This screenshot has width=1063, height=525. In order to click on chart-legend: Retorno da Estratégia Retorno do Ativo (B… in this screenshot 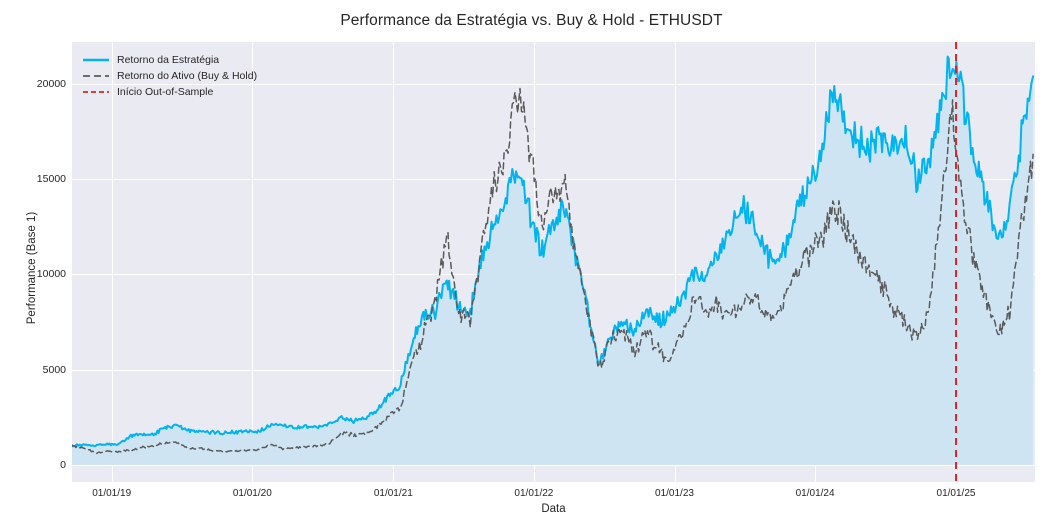, I will do `click(169, 76)`.